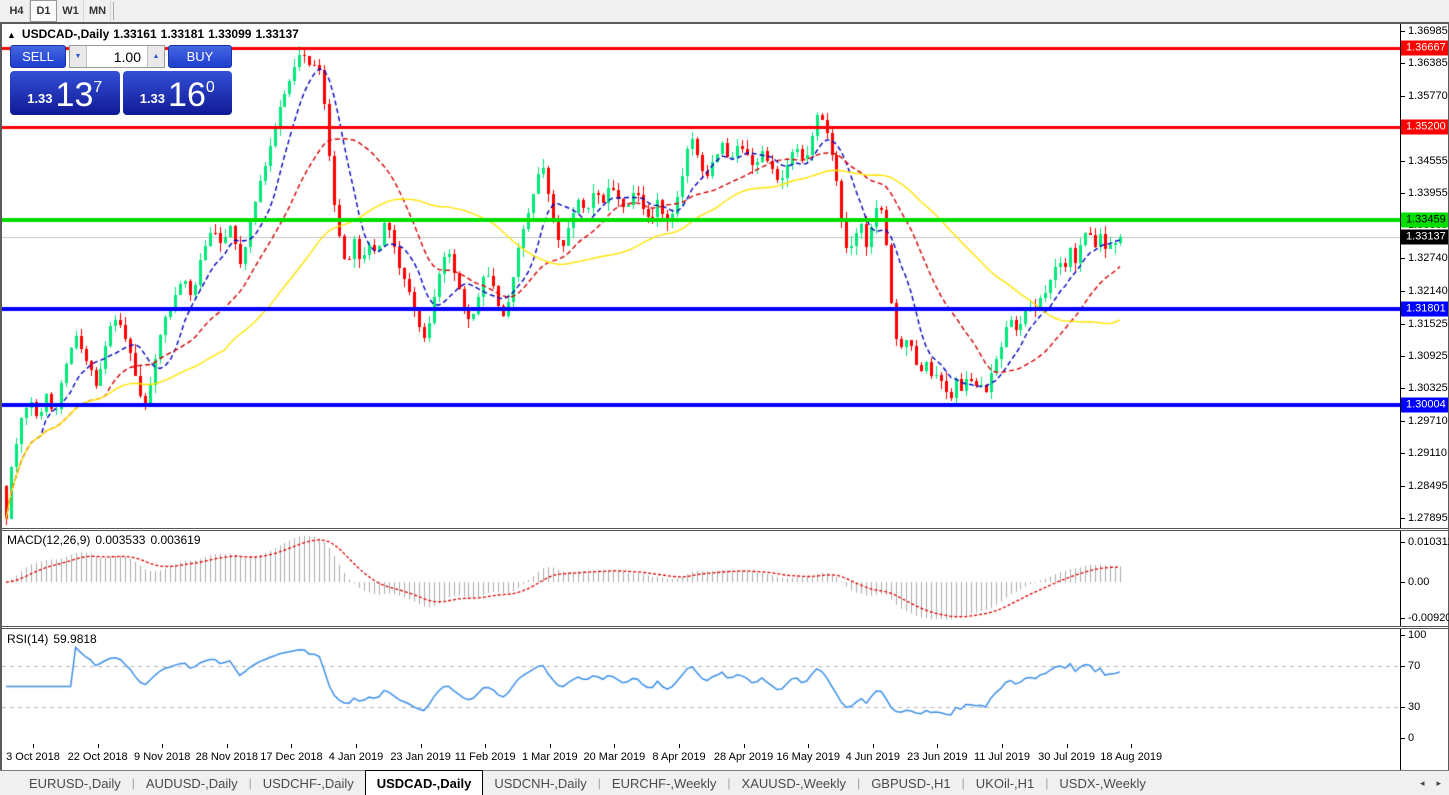 This screenshot has height=795, width=1449. What do you see at coordinates (1424, 127) in the screenshot?
I see `level-price-label: 1.35200` at bounding box center [1424, 127].